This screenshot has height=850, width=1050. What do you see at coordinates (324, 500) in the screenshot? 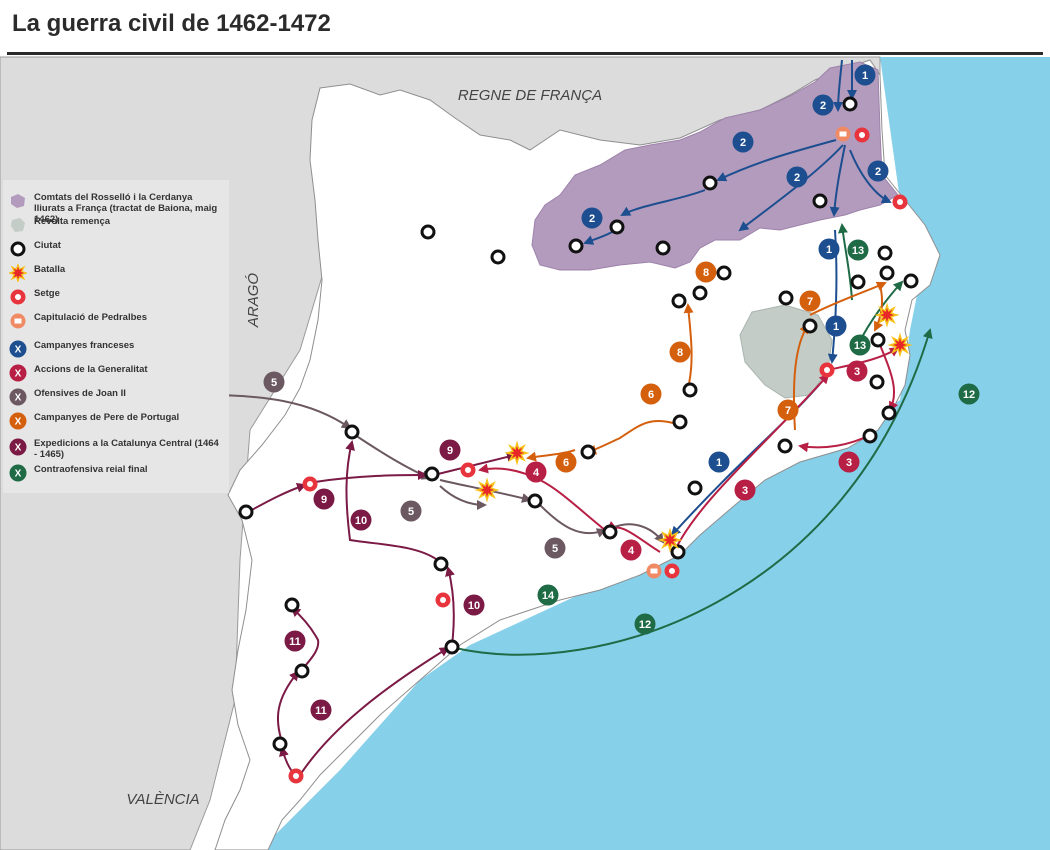
I see `route-badge-number: 9` at bounding box center [324, 500].